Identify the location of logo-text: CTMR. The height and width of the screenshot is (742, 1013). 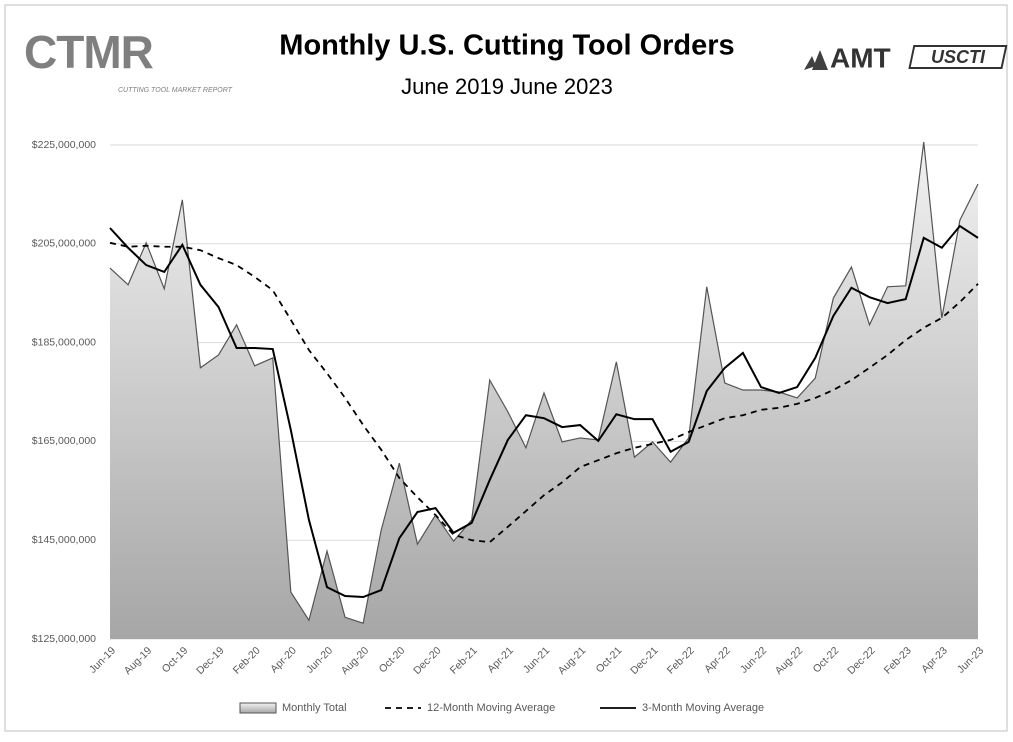
(89, 52).